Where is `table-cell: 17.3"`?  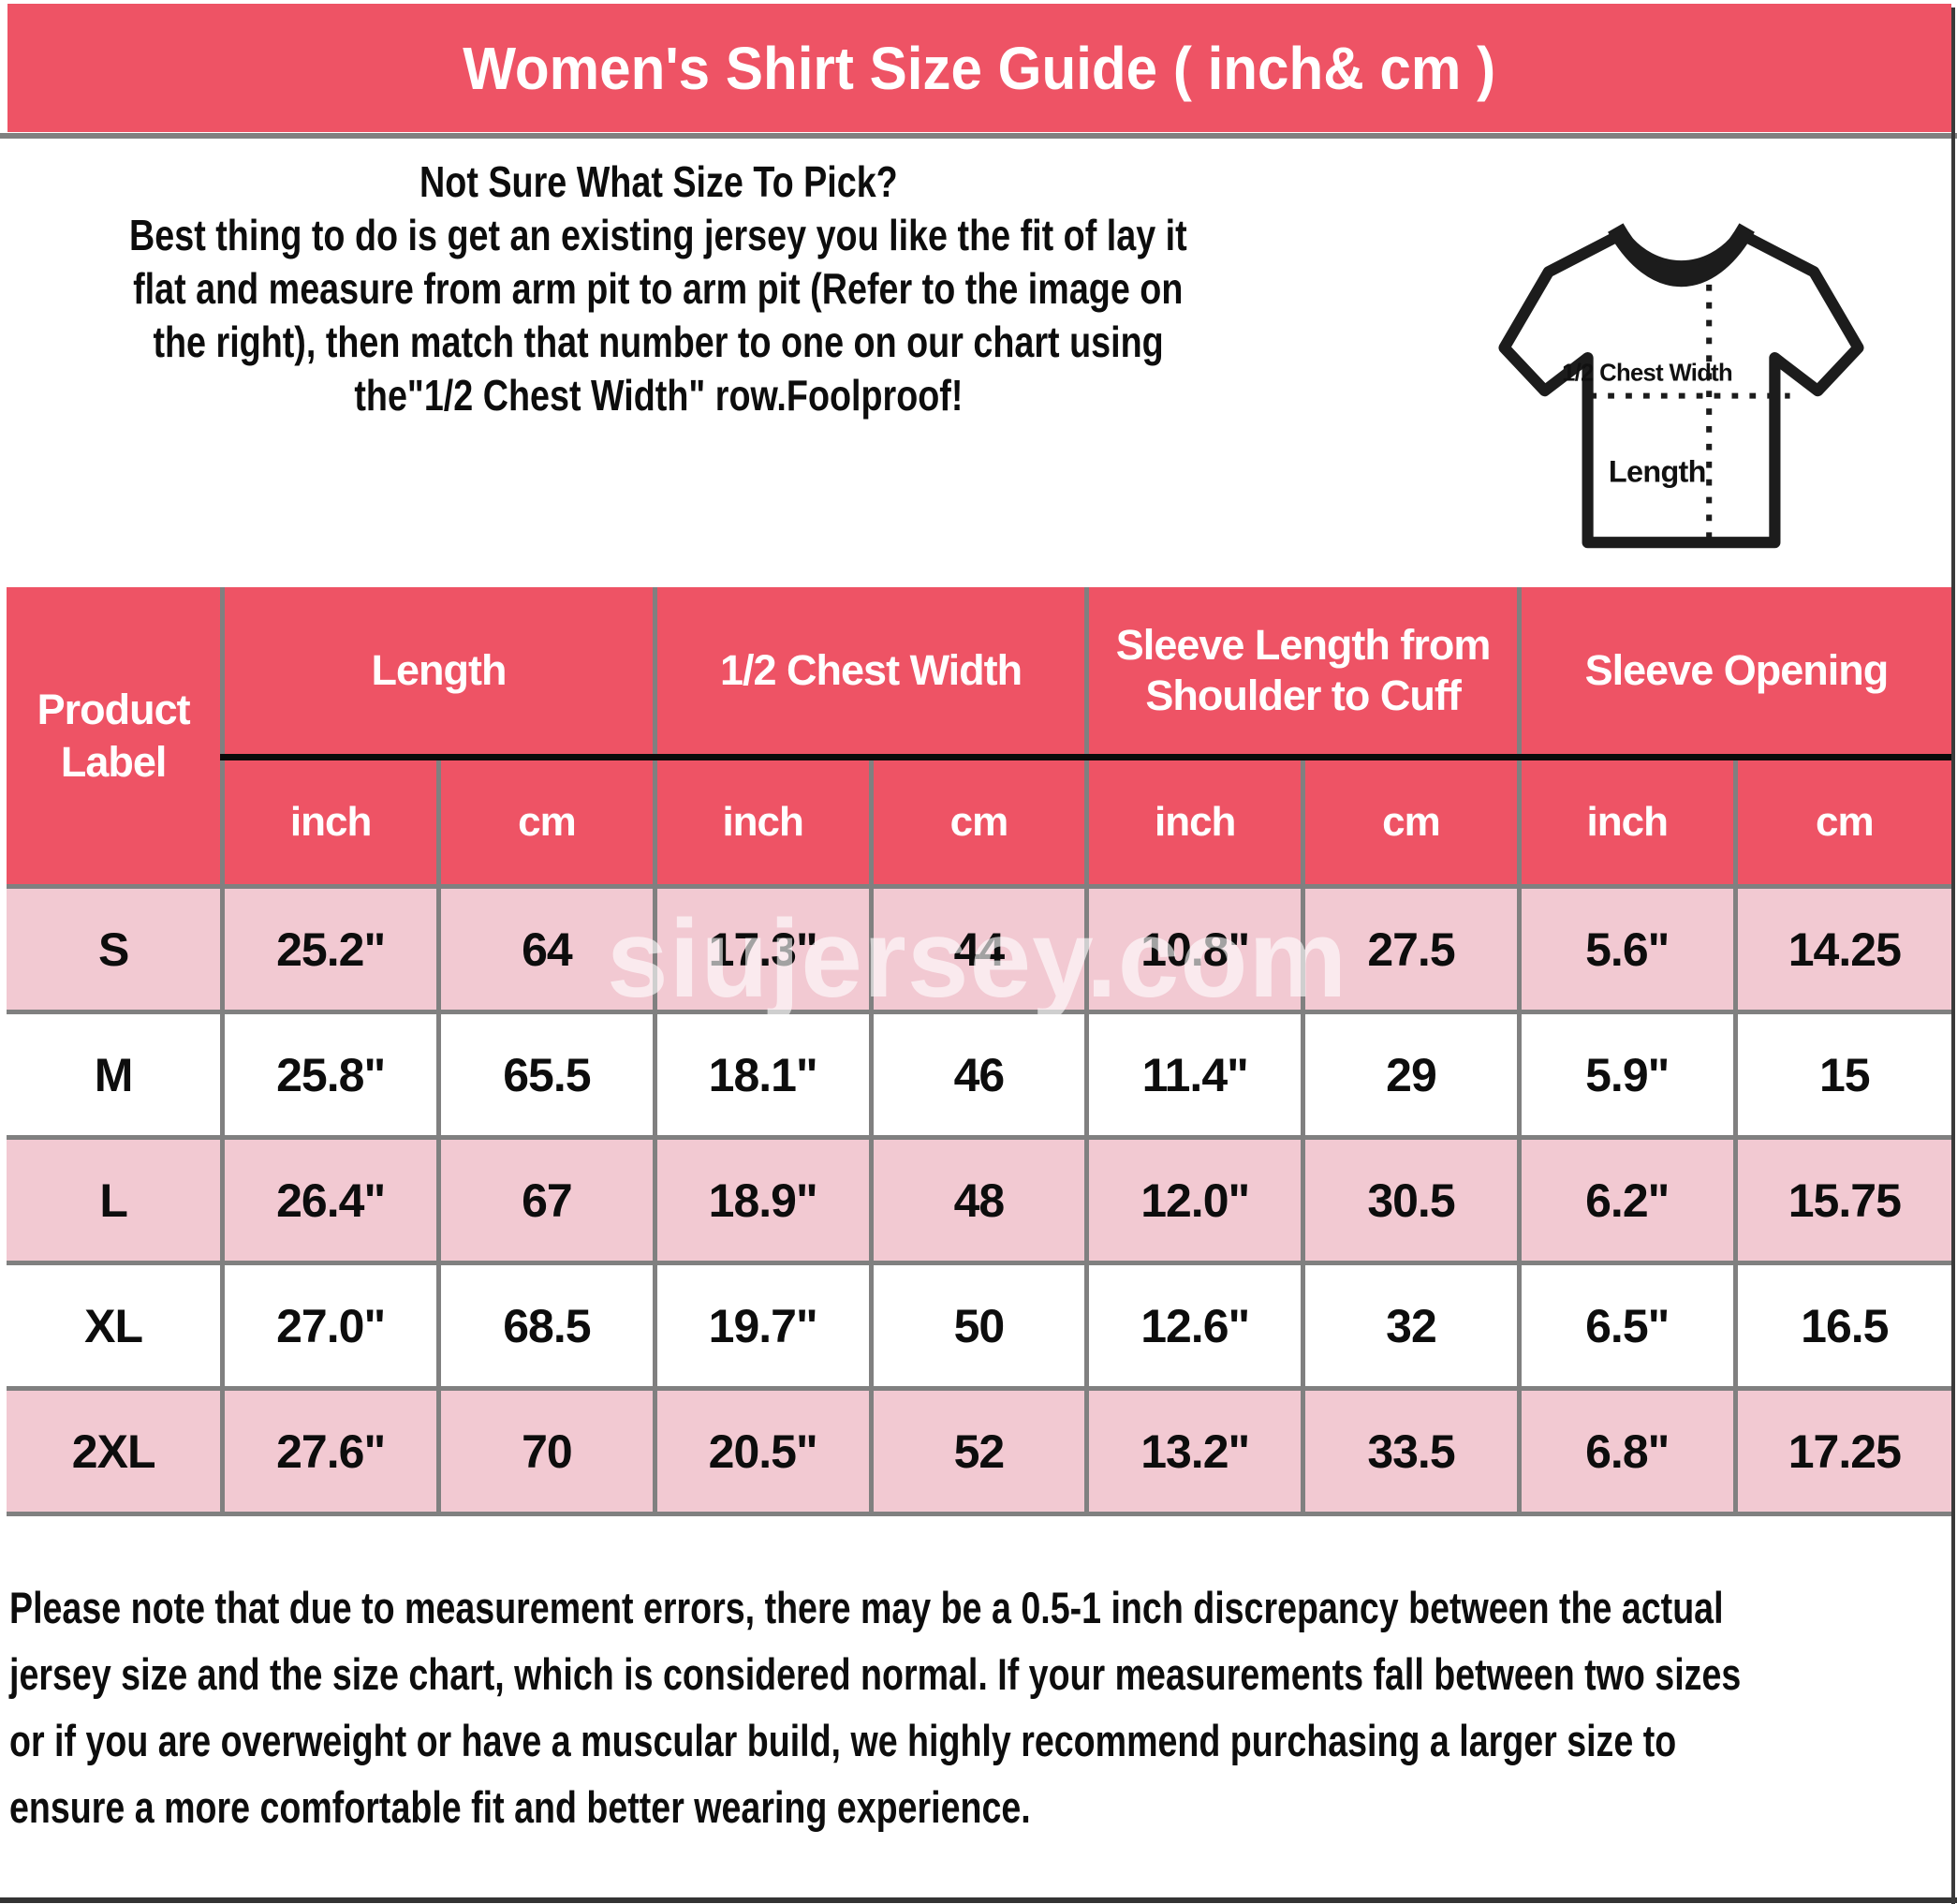 table-cell: 17.3" is located at coordinates (763, 949).